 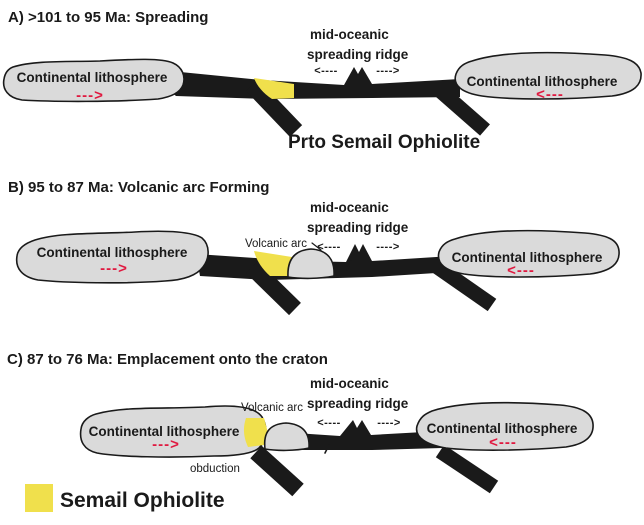 I want to click on obduction-label: obduction, so click(x=215, y=469).